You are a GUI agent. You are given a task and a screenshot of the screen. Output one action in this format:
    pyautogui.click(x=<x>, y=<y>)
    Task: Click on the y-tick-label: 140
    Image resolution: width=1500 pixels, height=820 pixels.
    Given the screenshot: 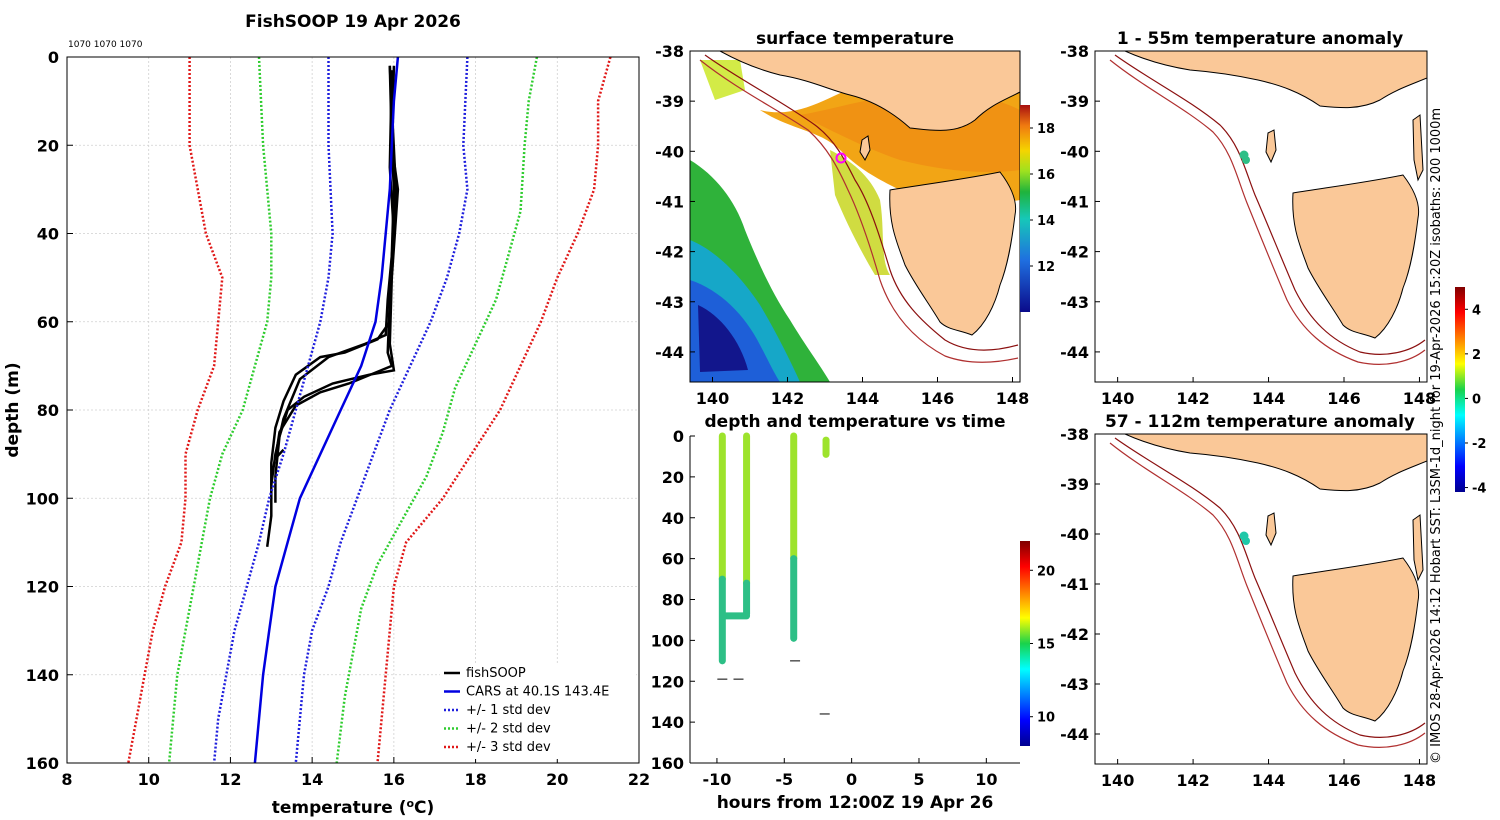 What is the action you would take?
    pyautogui.click(x=42, y=675)
    